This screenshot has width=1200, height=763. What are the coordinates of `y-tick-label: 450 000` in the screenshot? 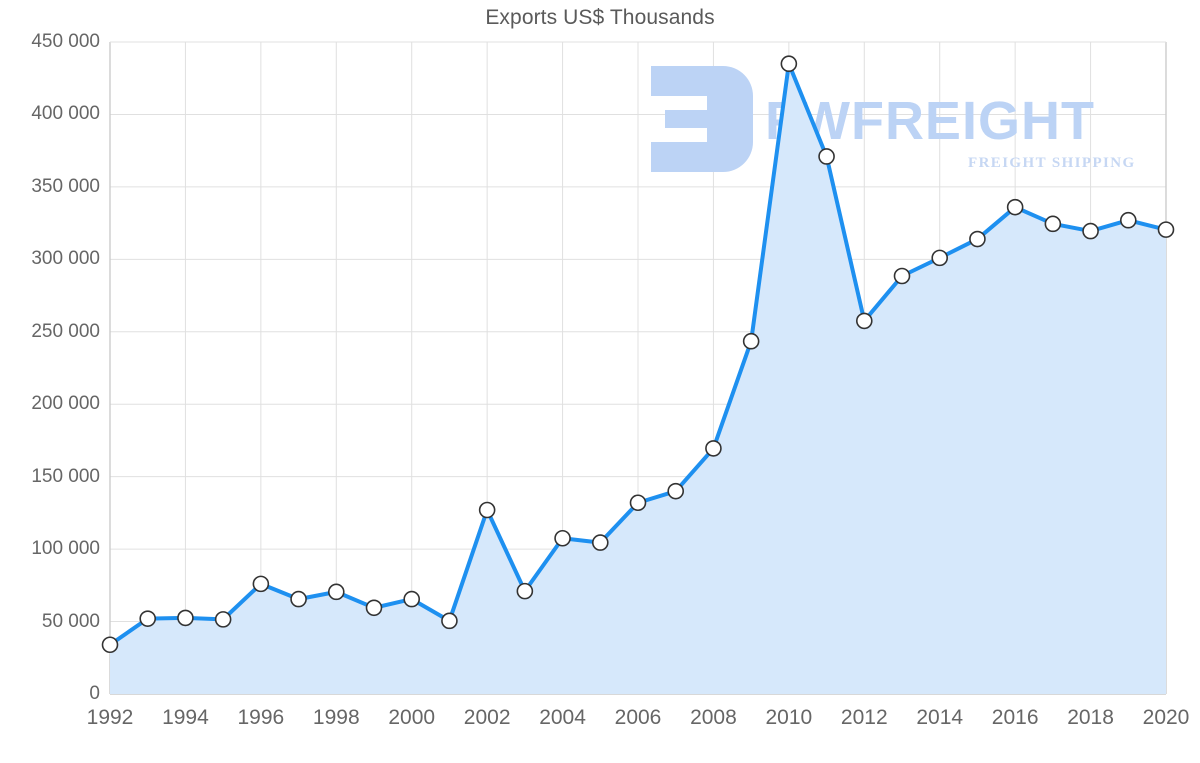 It's located at (65, 41).